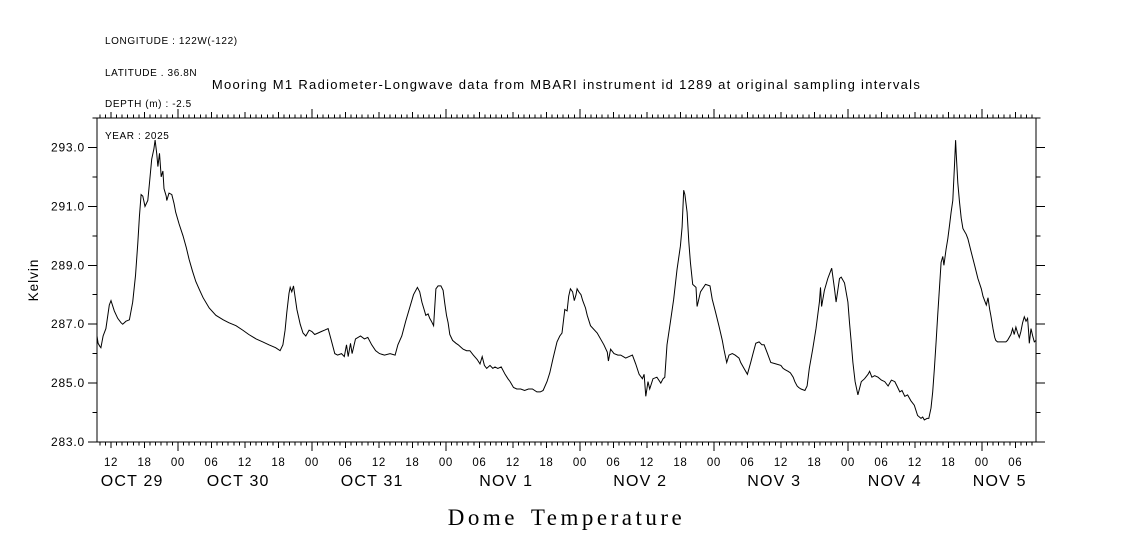 This screenshot has height=560, width=1121. What do you see at coordinates (68, 383) in the screenshot?
I see `y-tick-label: 285.0` at bounding box center [68, 383].